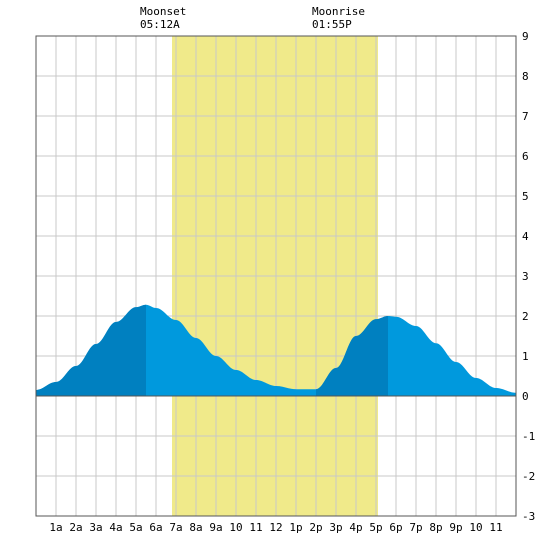 The width and height of the screenshot is (550, 550). Describe the element at coordinates (525, 76) in the screenshot. I see `y-tick-label: 8` at that location.